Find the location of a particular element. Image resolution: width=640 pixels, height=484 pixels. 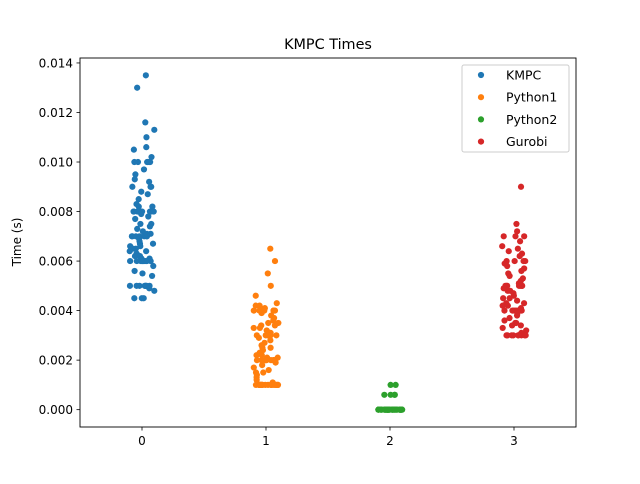

legend: KMPC Python1 Python2 Gurobi is located at coordinates (515, 108).